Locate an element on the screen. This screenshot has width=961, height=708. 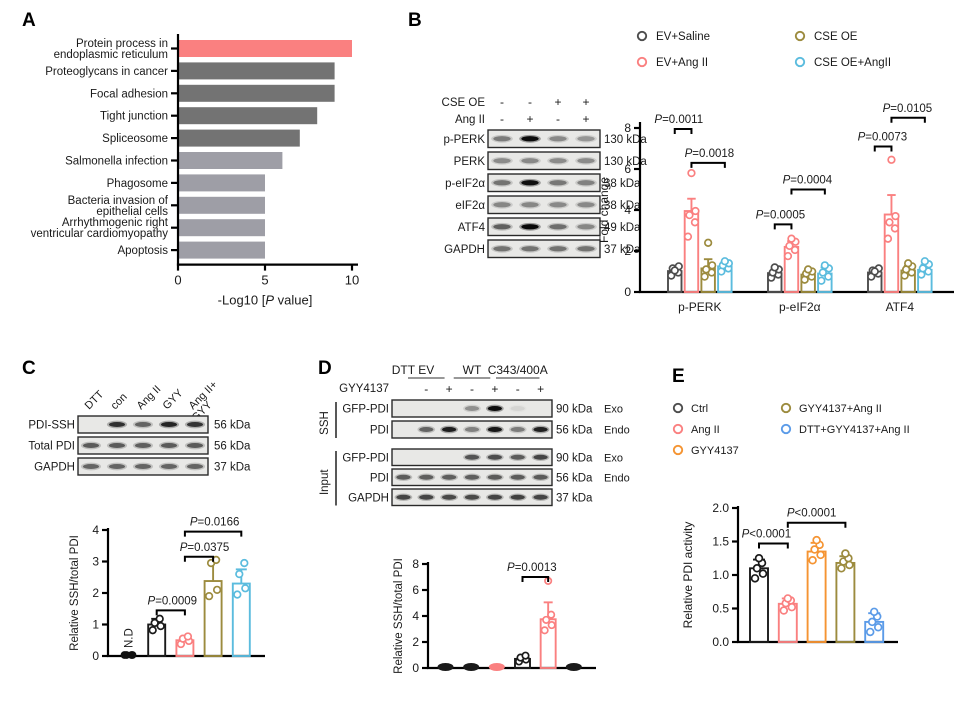
category-label: Arrhythmogenic right is located at coordinates (115, 223).